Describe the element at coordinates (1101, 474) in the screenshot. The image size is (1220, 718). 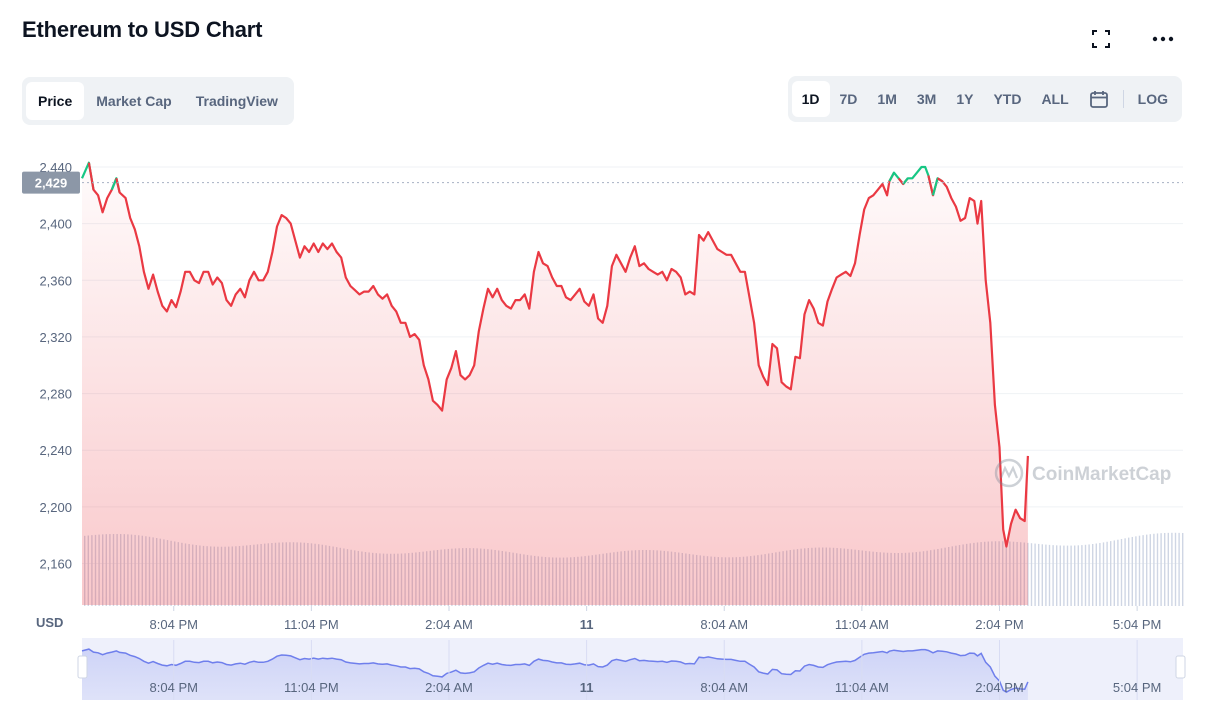
I see `watermark-text: CoinMarketCap` at that location.